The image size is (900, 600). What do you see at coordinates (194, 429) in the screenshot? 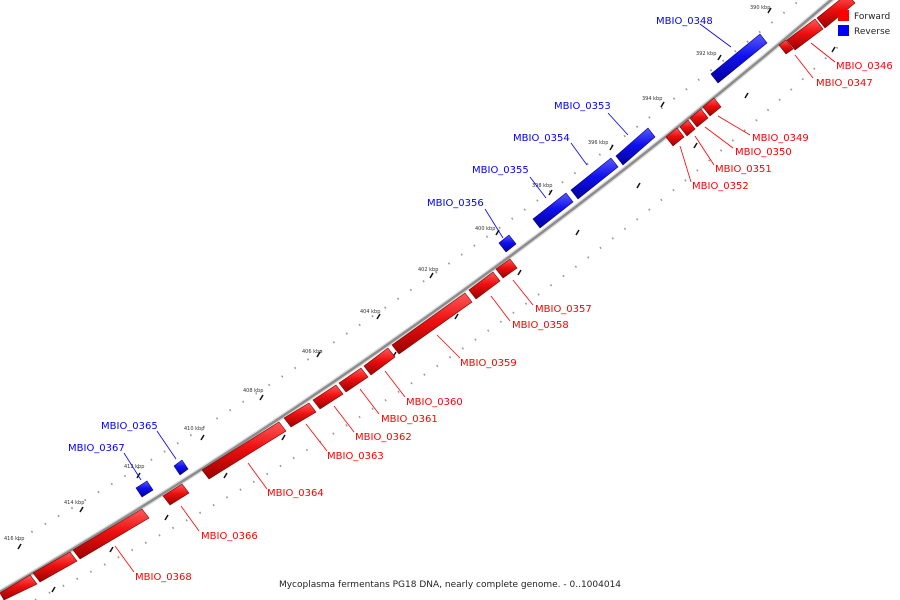
I see `tick-label: 410 kbp` at bounding box center [194, 429].